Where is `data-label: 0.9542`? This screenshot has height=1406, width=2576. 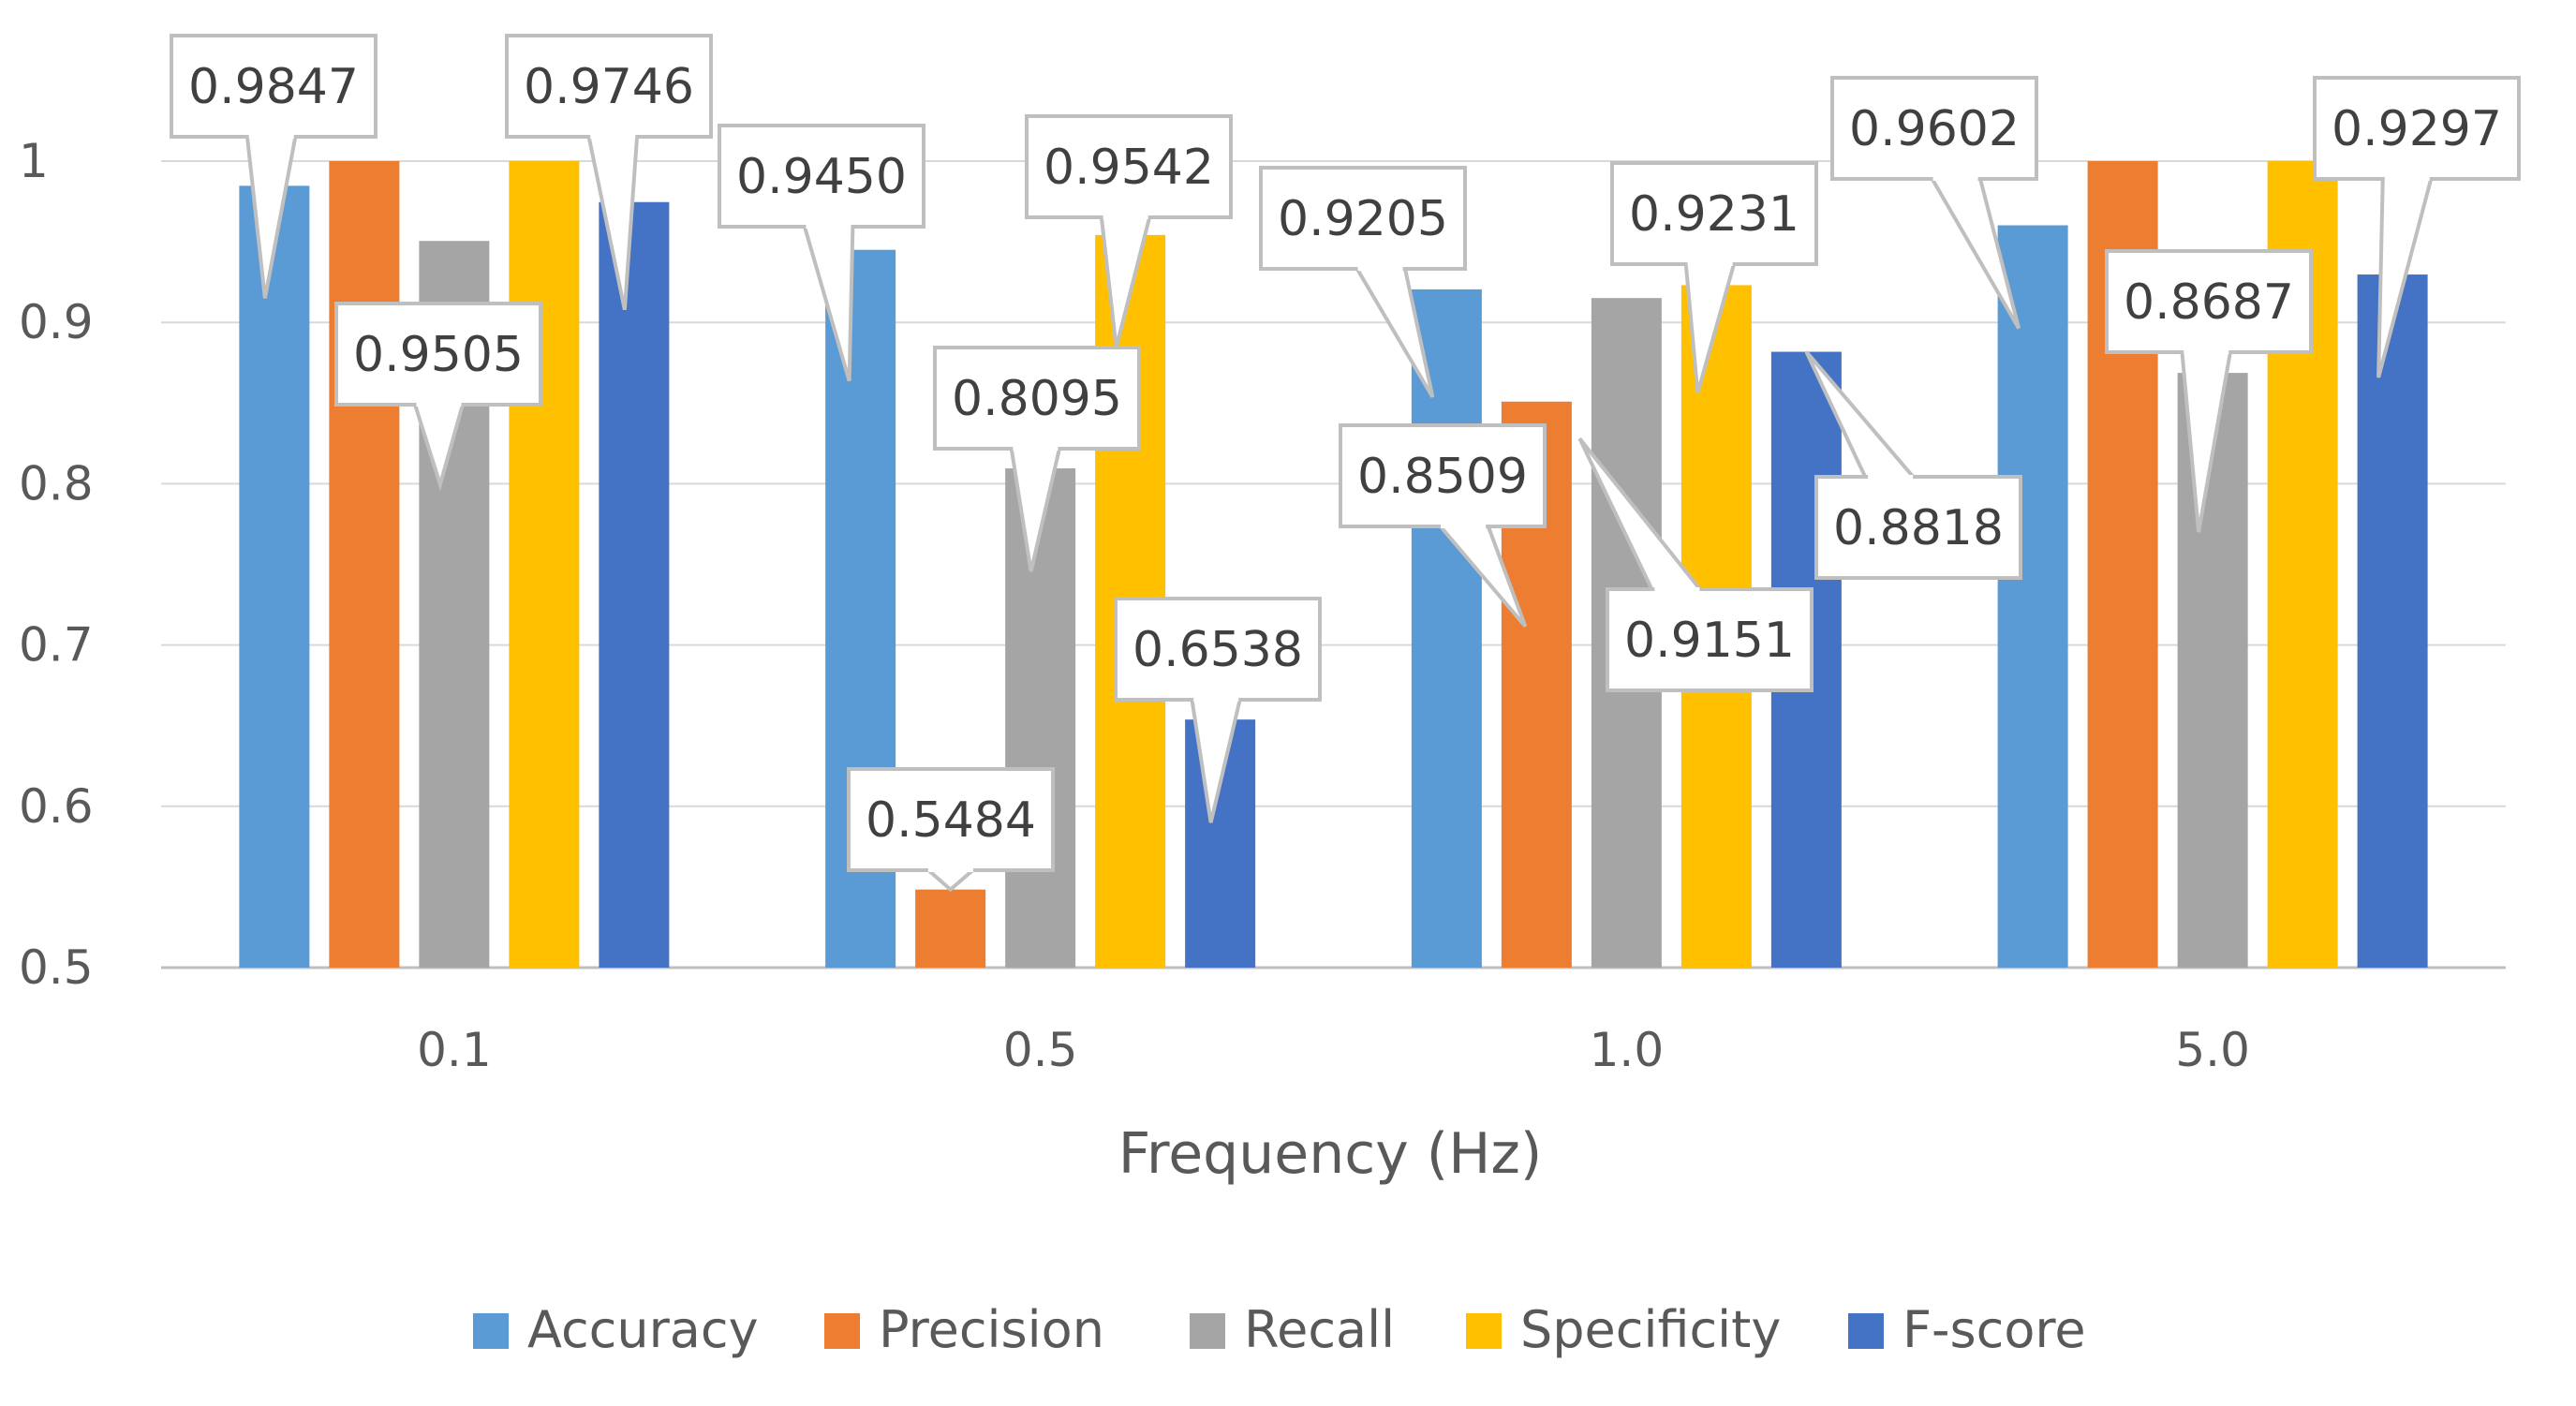 data-label: 0.9542 is located at coordinates (1129, 168).